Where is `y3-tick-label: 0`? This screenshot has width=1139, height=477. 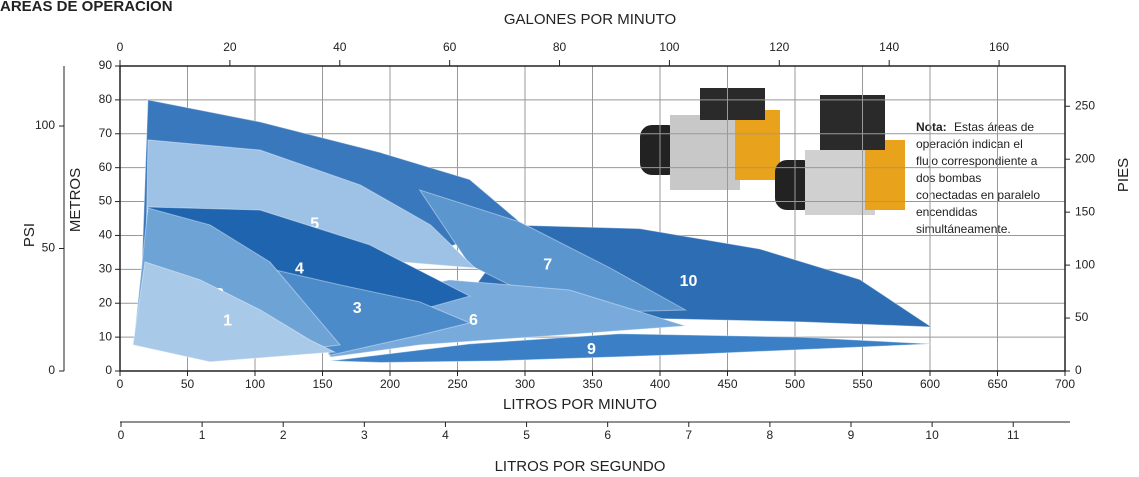 y3-tick-label: 0 is located at coordinates (1078, 370).